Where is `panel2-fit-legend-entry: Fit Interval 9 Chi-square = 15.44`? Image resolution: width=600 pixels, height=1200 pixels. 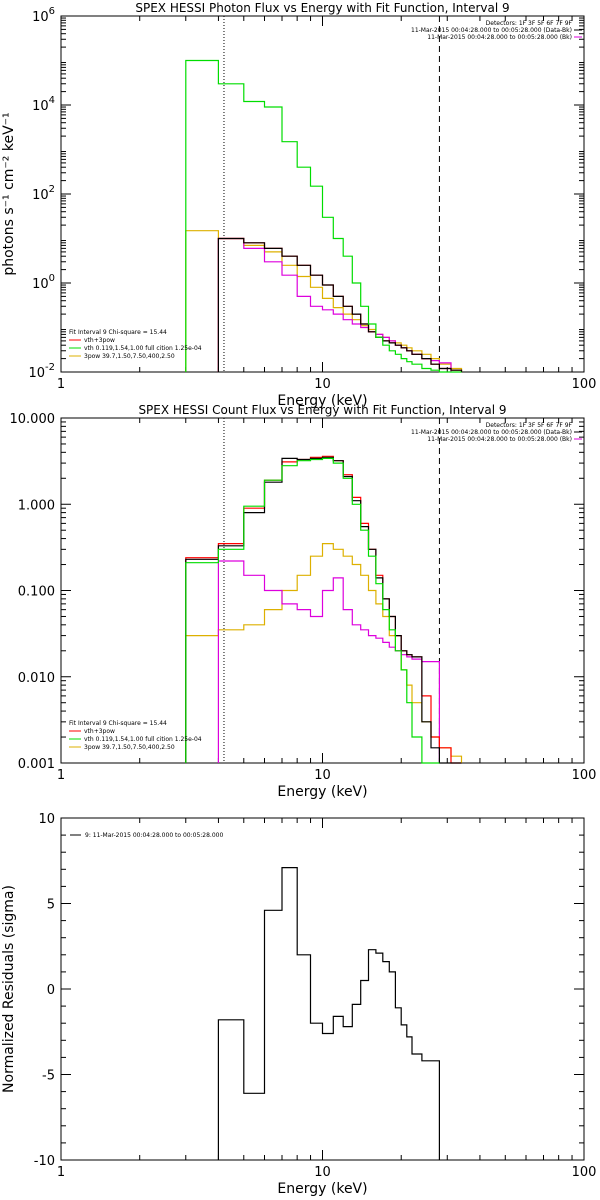
panel2-fit-legend-entry: Fit Interval 9 Chi-square = 15.44 is located at coordinates (118, 723).